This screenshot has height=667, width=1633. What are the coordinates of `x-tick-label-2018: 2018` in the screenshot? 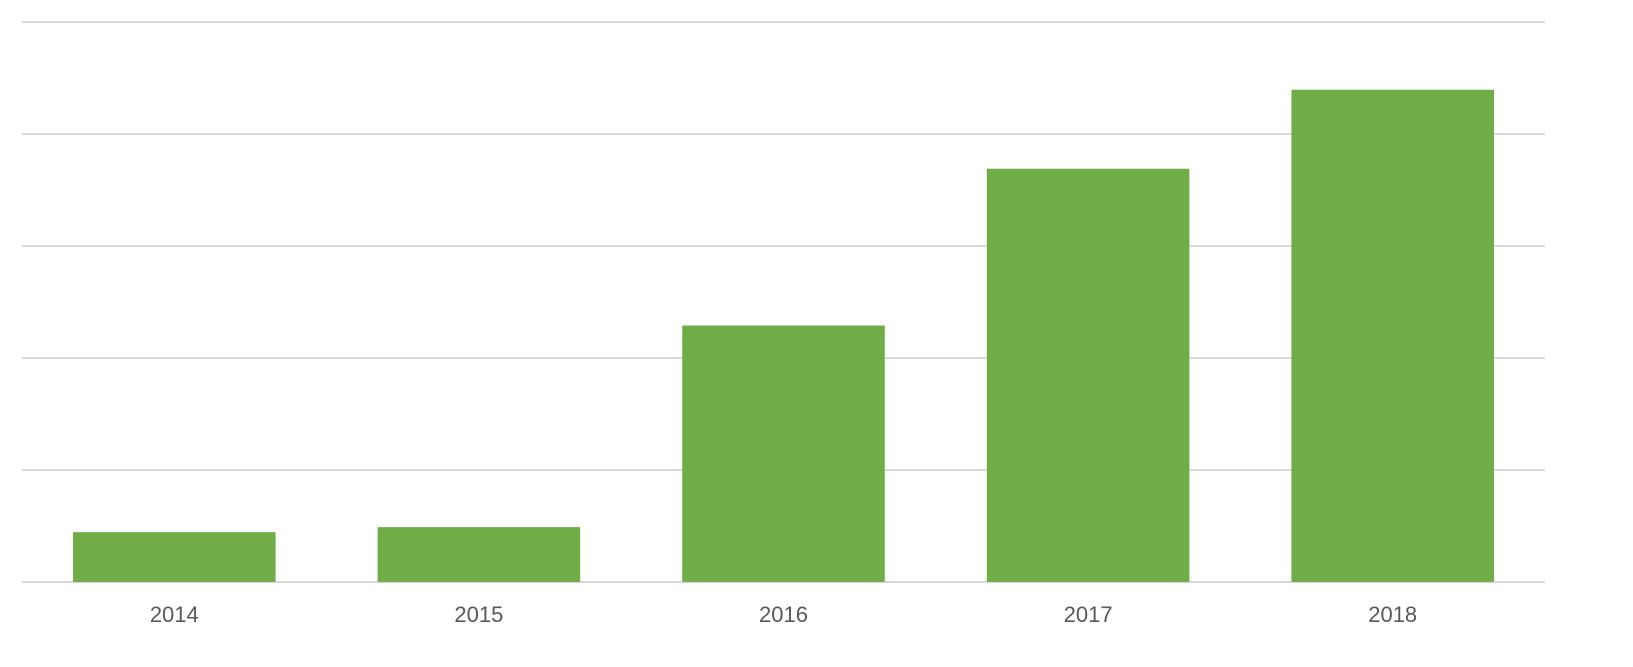 It's located at (1392, 614).